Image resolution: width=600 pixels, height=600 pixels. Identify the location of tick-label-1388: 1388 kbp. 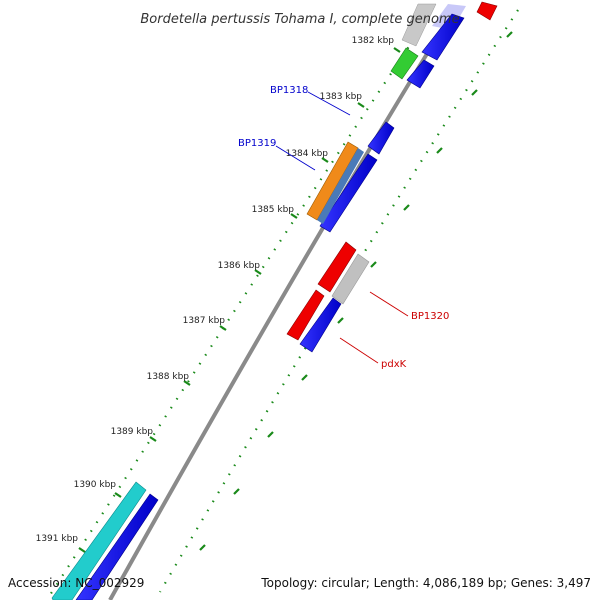
(168, 377).